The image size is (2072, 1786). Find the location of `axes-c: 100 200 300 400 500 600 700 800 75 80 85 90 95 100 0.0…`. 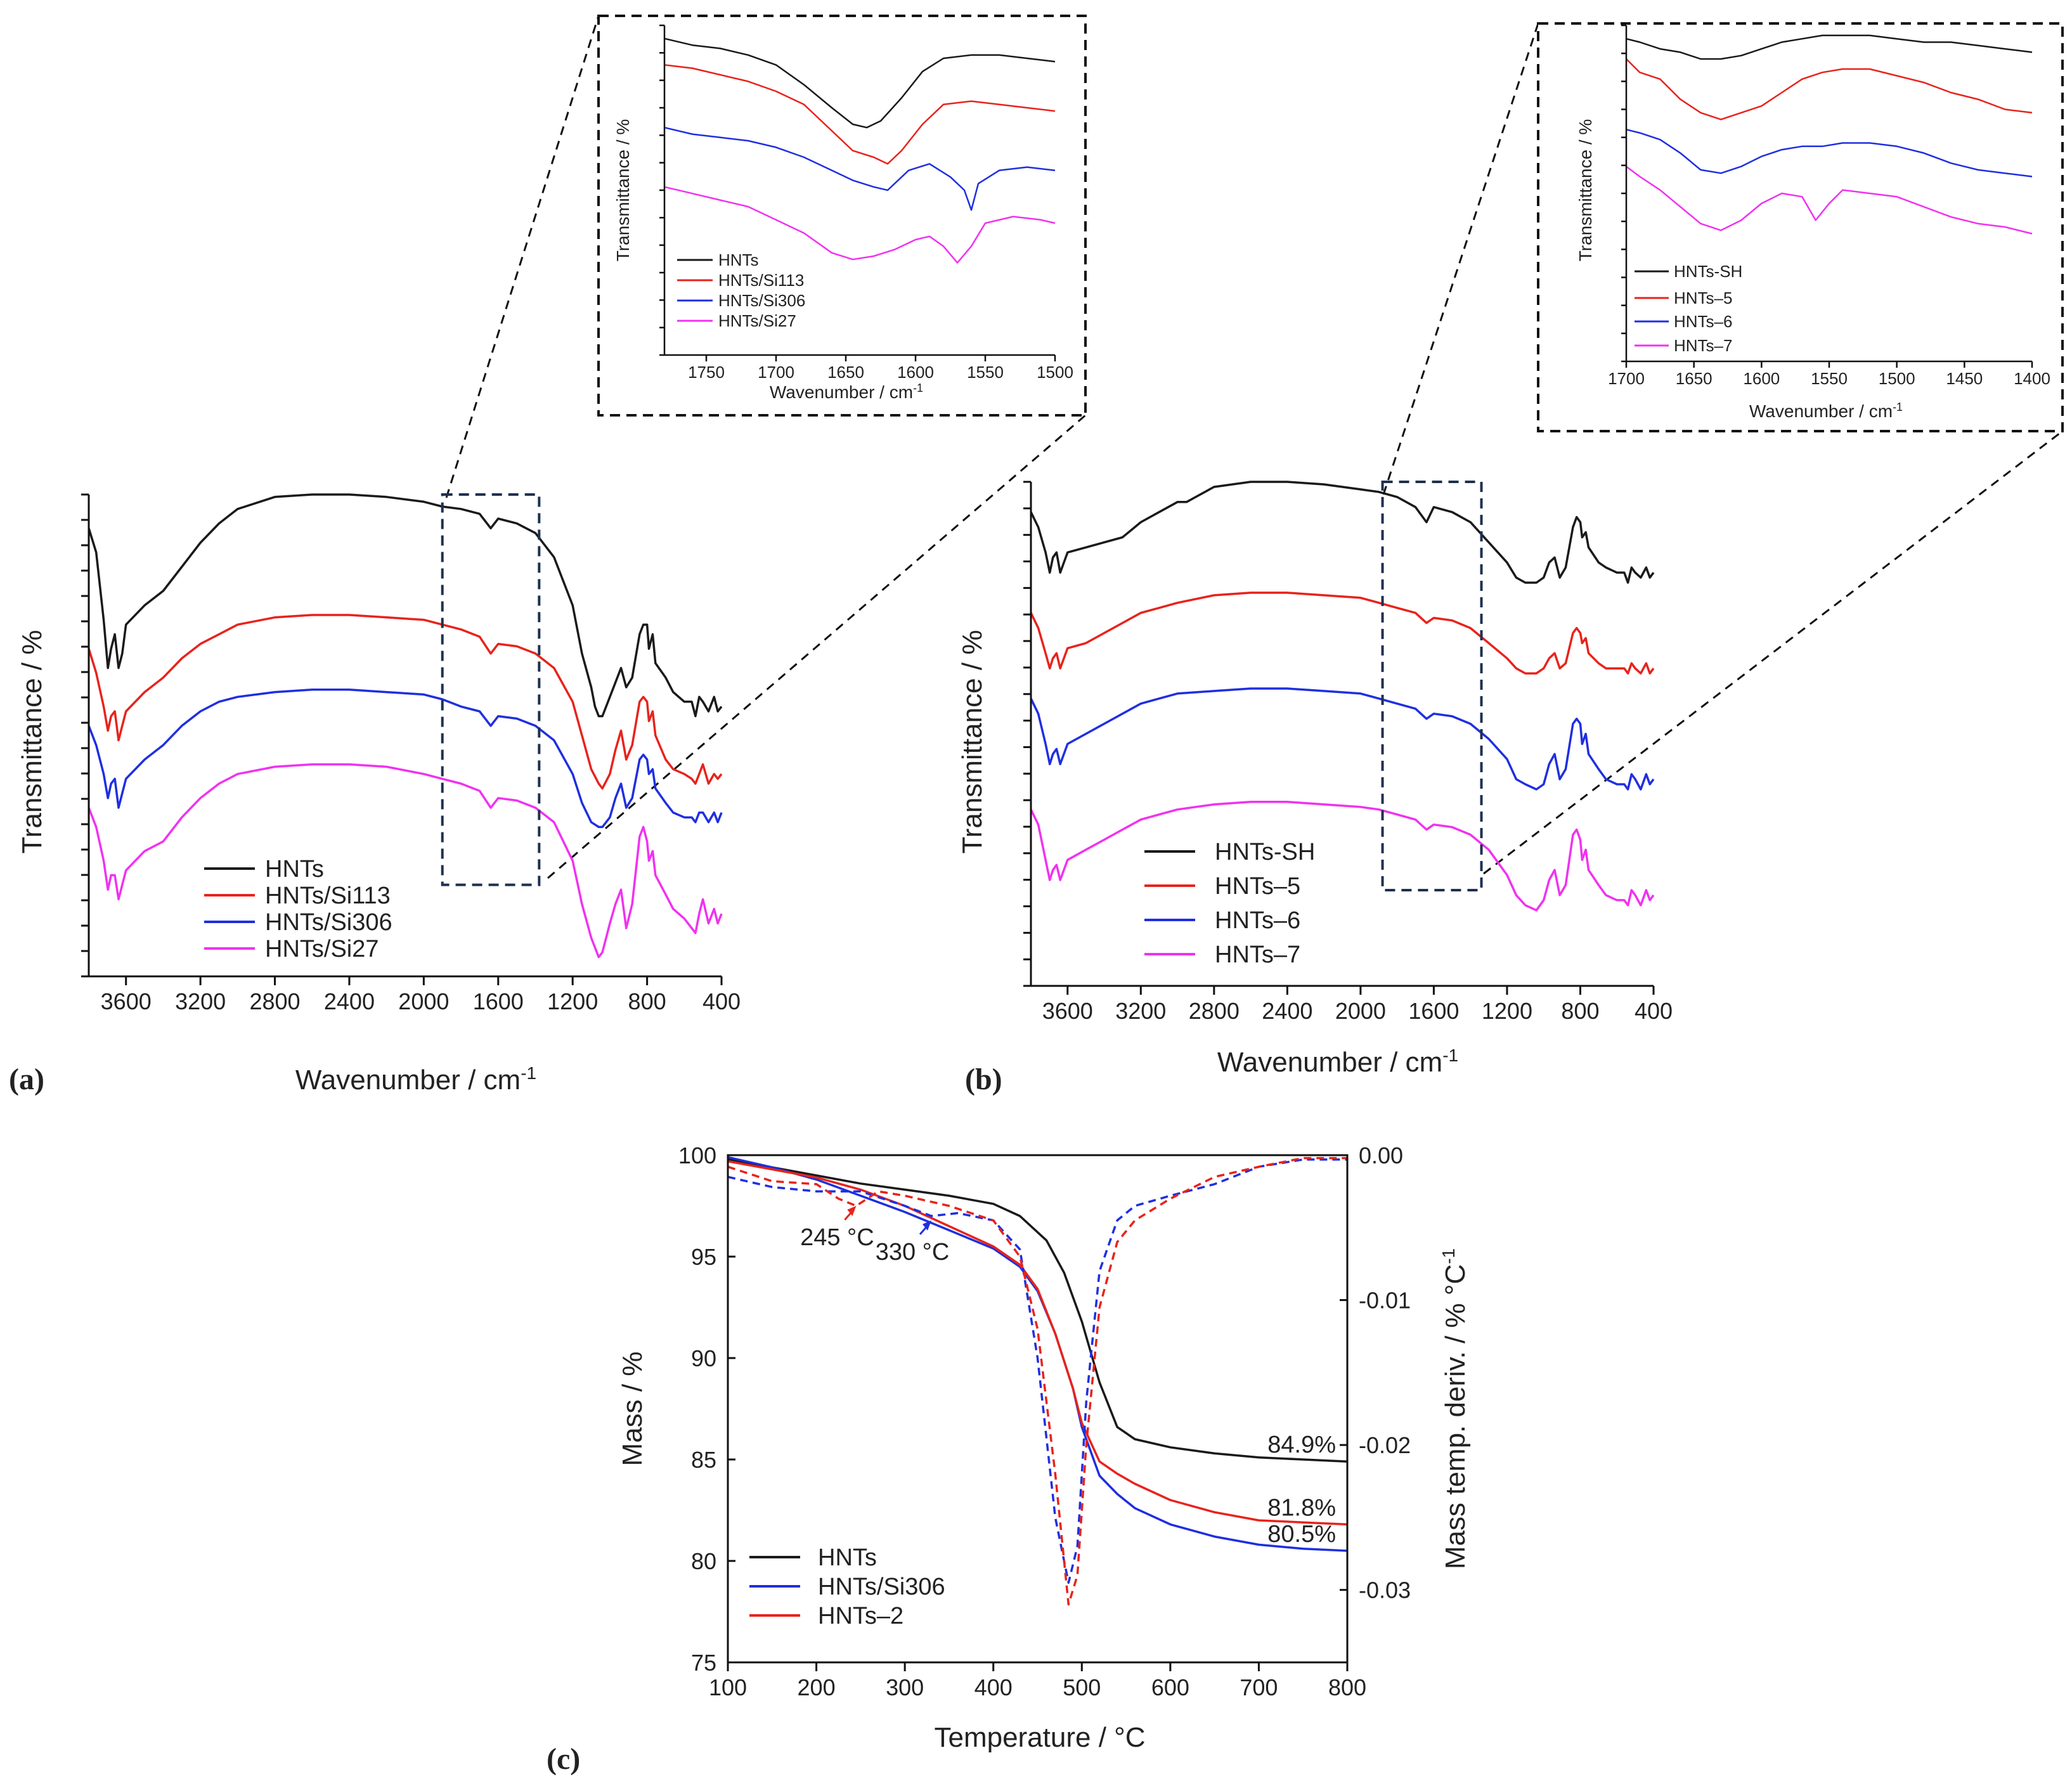

axes-c: 100 200 300 400 500 600 700 800 75 80 85 90 95 100 0.0… is located at coordinates (1044, 1421).